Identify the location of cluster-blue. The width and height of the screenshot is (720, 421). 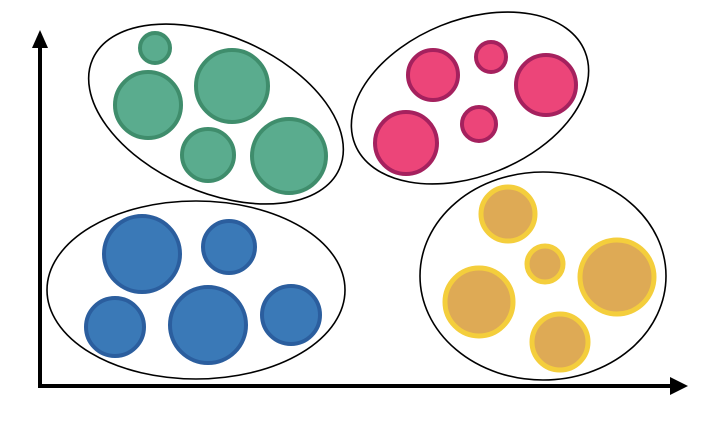
(203, 289).